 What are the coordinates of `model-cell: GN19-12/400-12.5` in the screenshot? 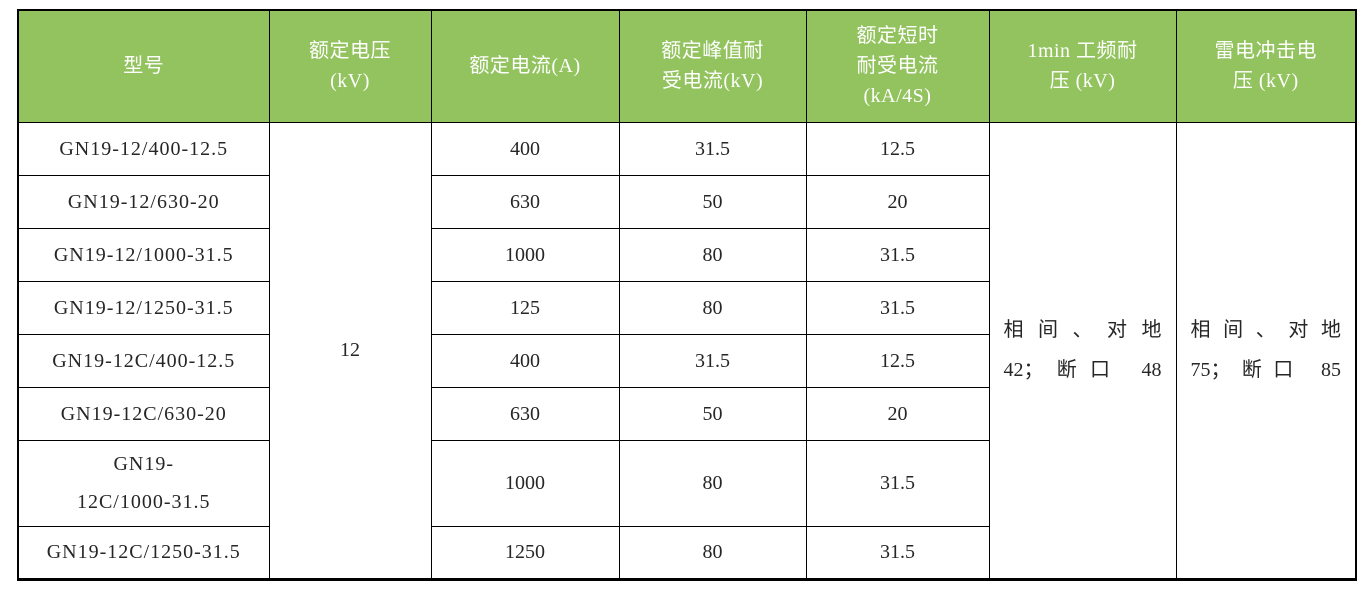 It's located at (143, 148).